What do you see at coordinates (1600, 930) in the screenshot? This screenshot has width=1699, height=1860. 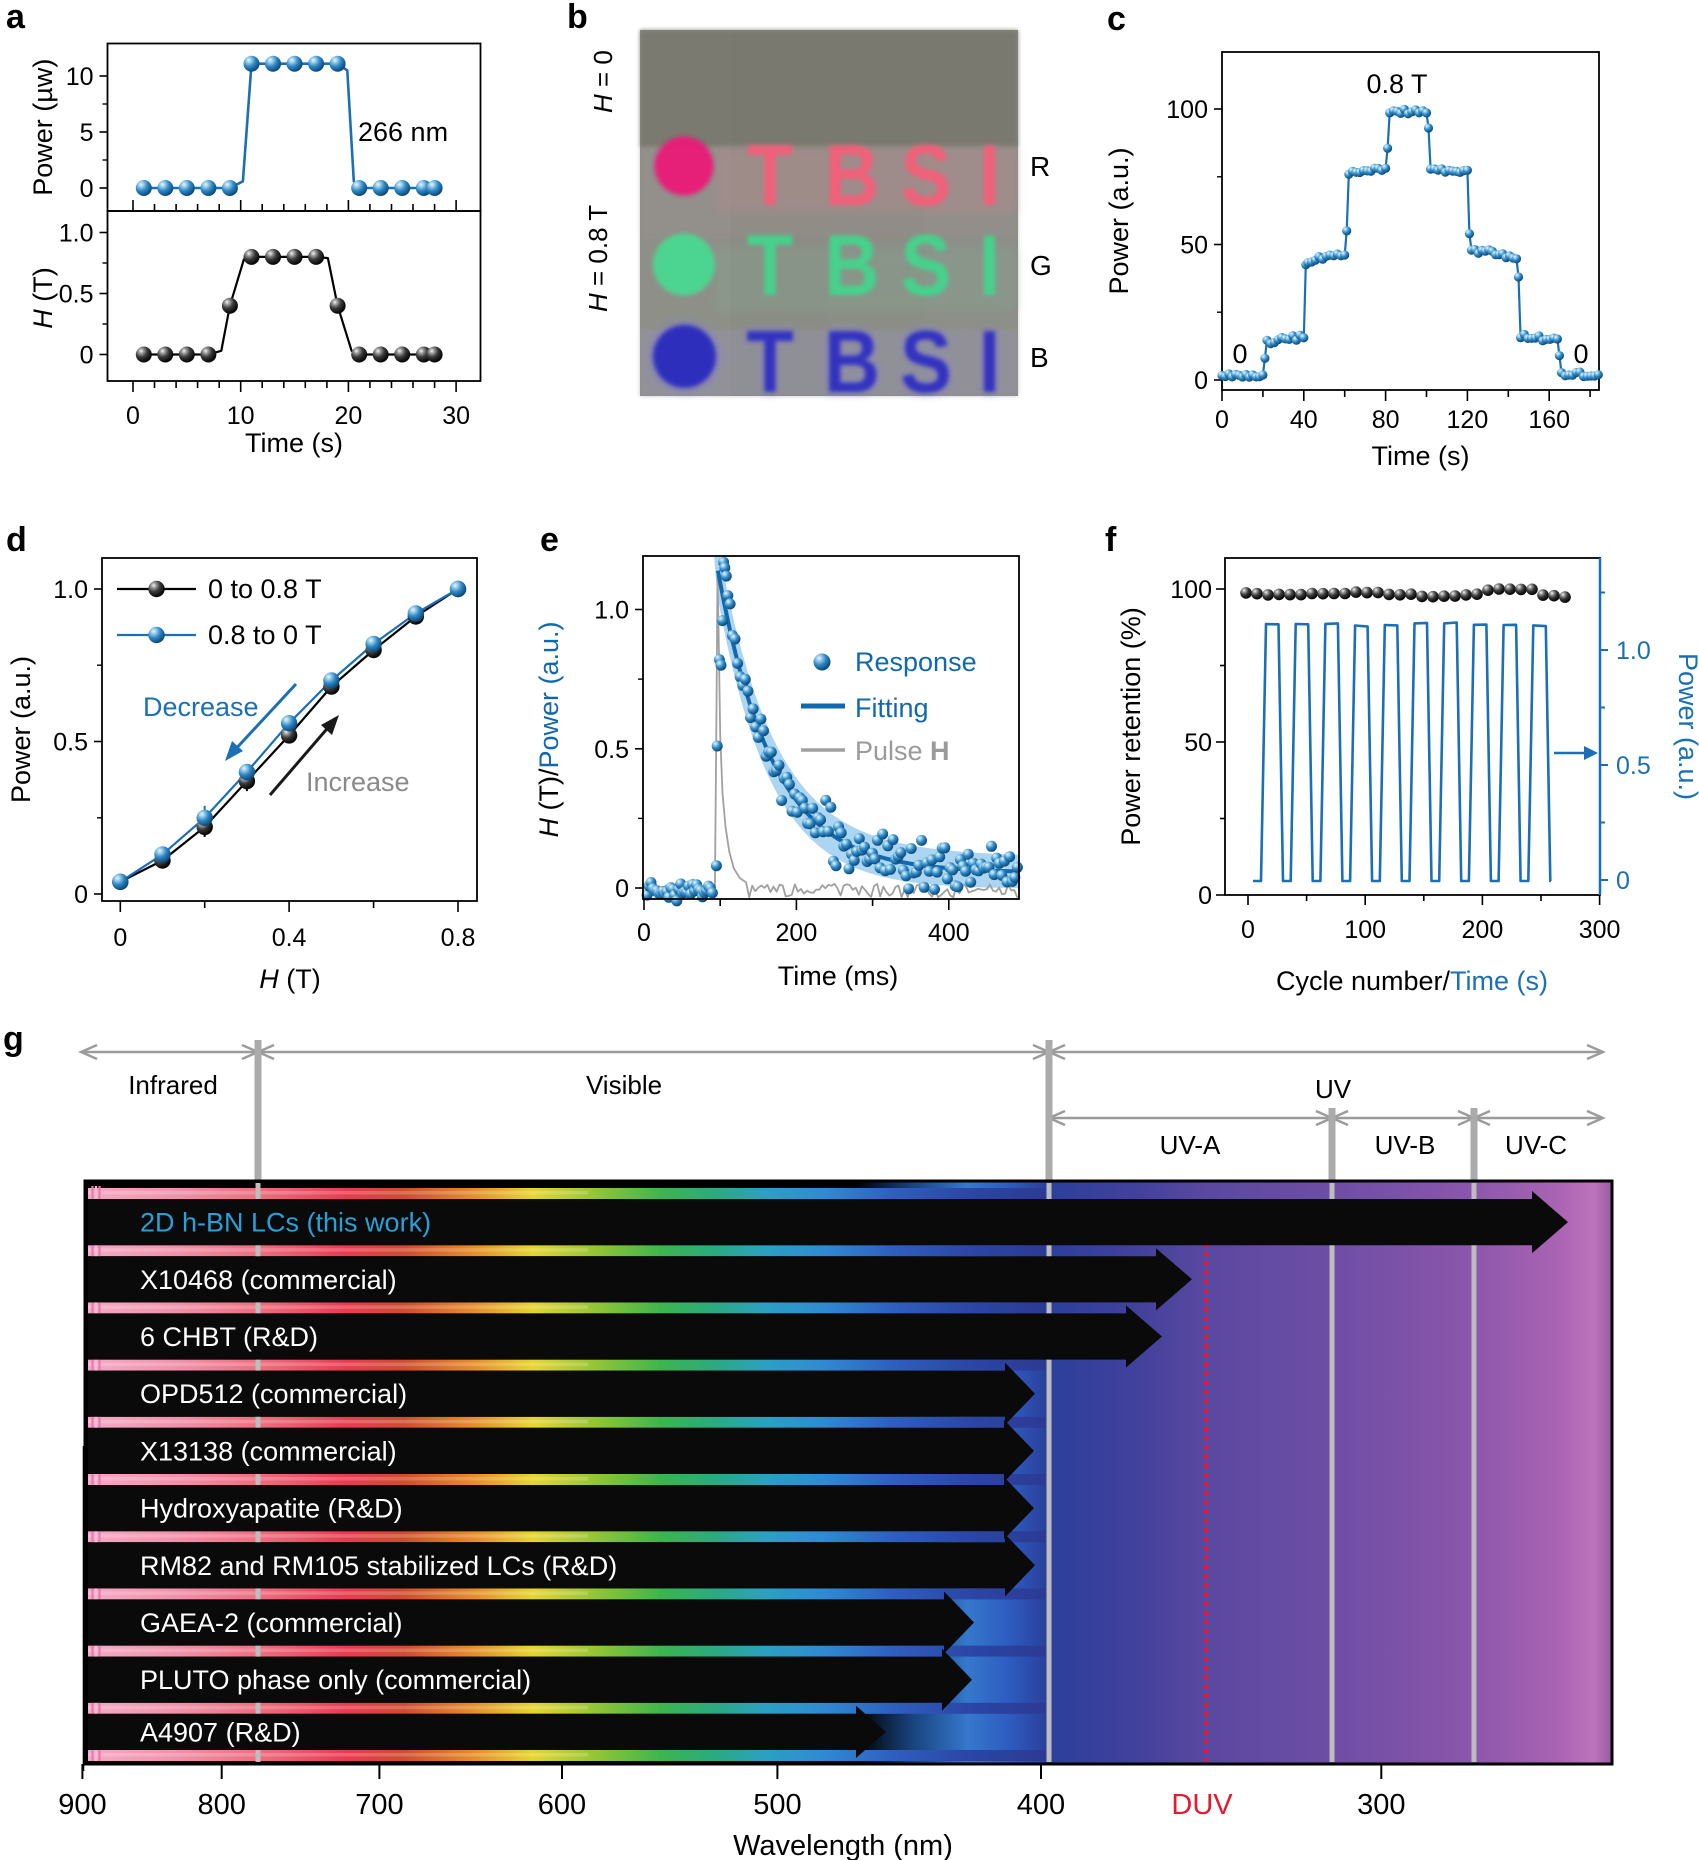 I see `svg-text: 300` at bounding box center [1600, 930].